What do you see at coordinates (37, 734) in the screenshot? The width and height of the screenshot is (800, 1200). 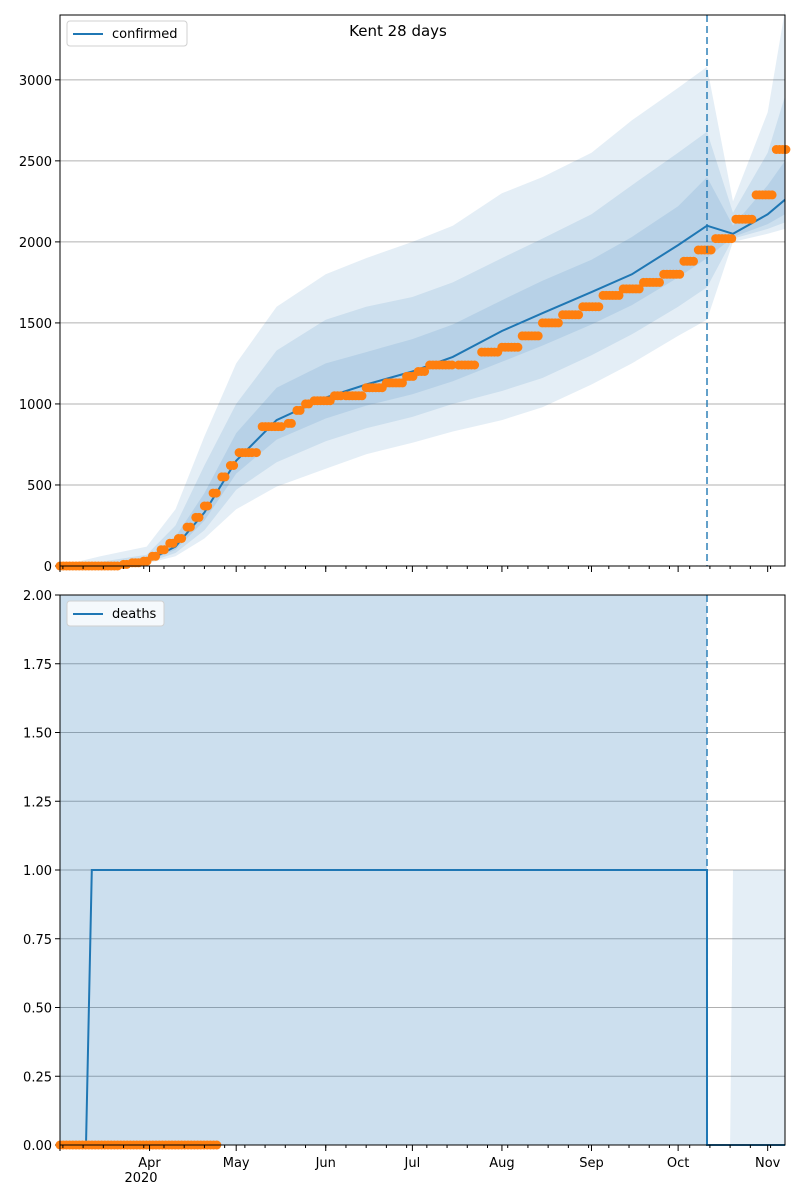 I see `y-tick-label: 1.50` at bounding box center [37, 734].